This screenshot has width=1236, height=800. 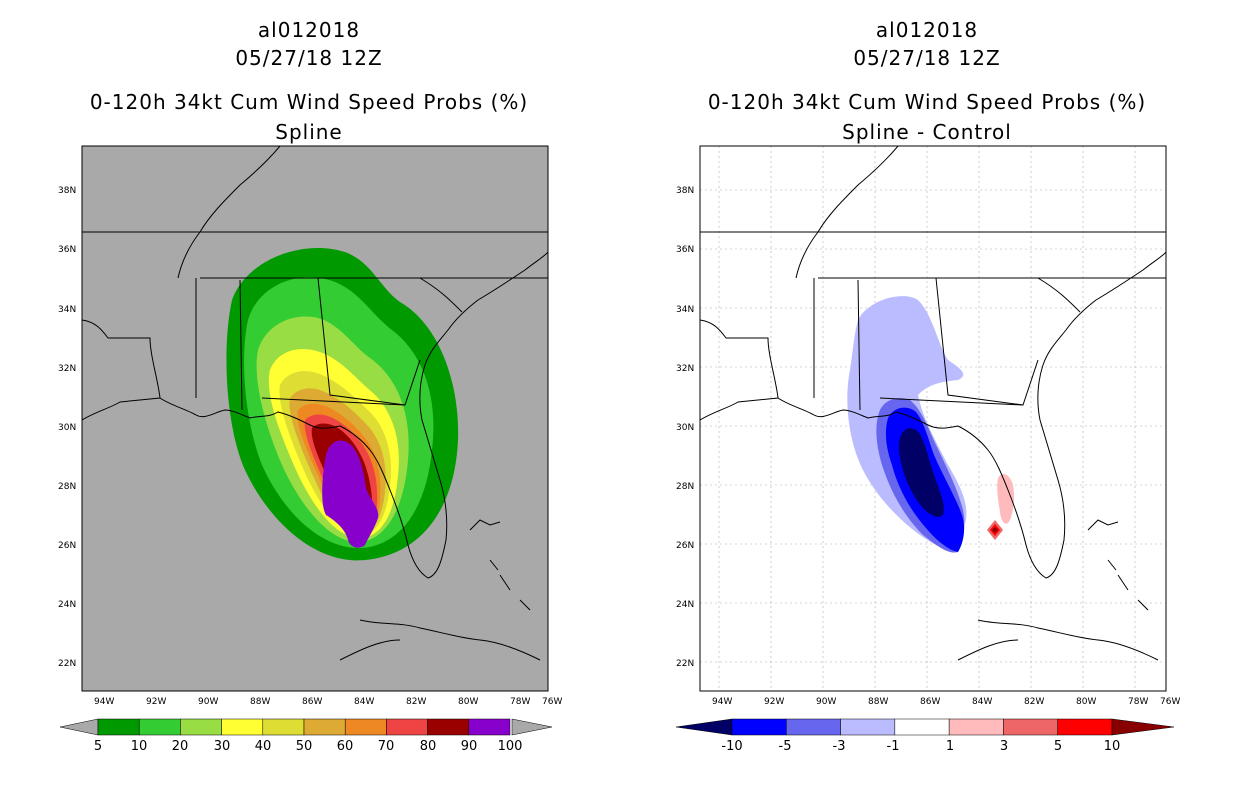 I want to click on colorbar-labels: -10 -5 -3 -1 1 3 5 10, so click(x=920, y=746).